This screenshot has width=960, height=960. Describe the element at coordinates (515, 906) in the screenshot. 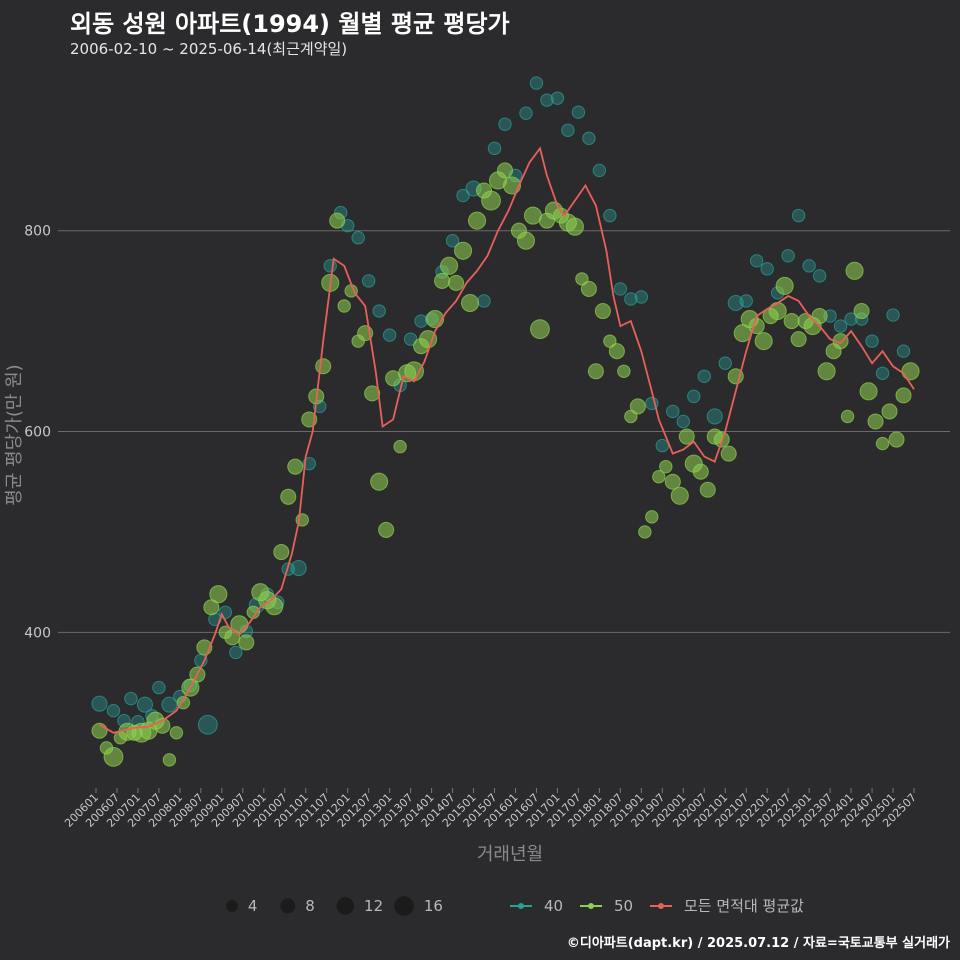

I see `legend: 4 8 12 16 40 50 모든 면적대 평균값` at that location.